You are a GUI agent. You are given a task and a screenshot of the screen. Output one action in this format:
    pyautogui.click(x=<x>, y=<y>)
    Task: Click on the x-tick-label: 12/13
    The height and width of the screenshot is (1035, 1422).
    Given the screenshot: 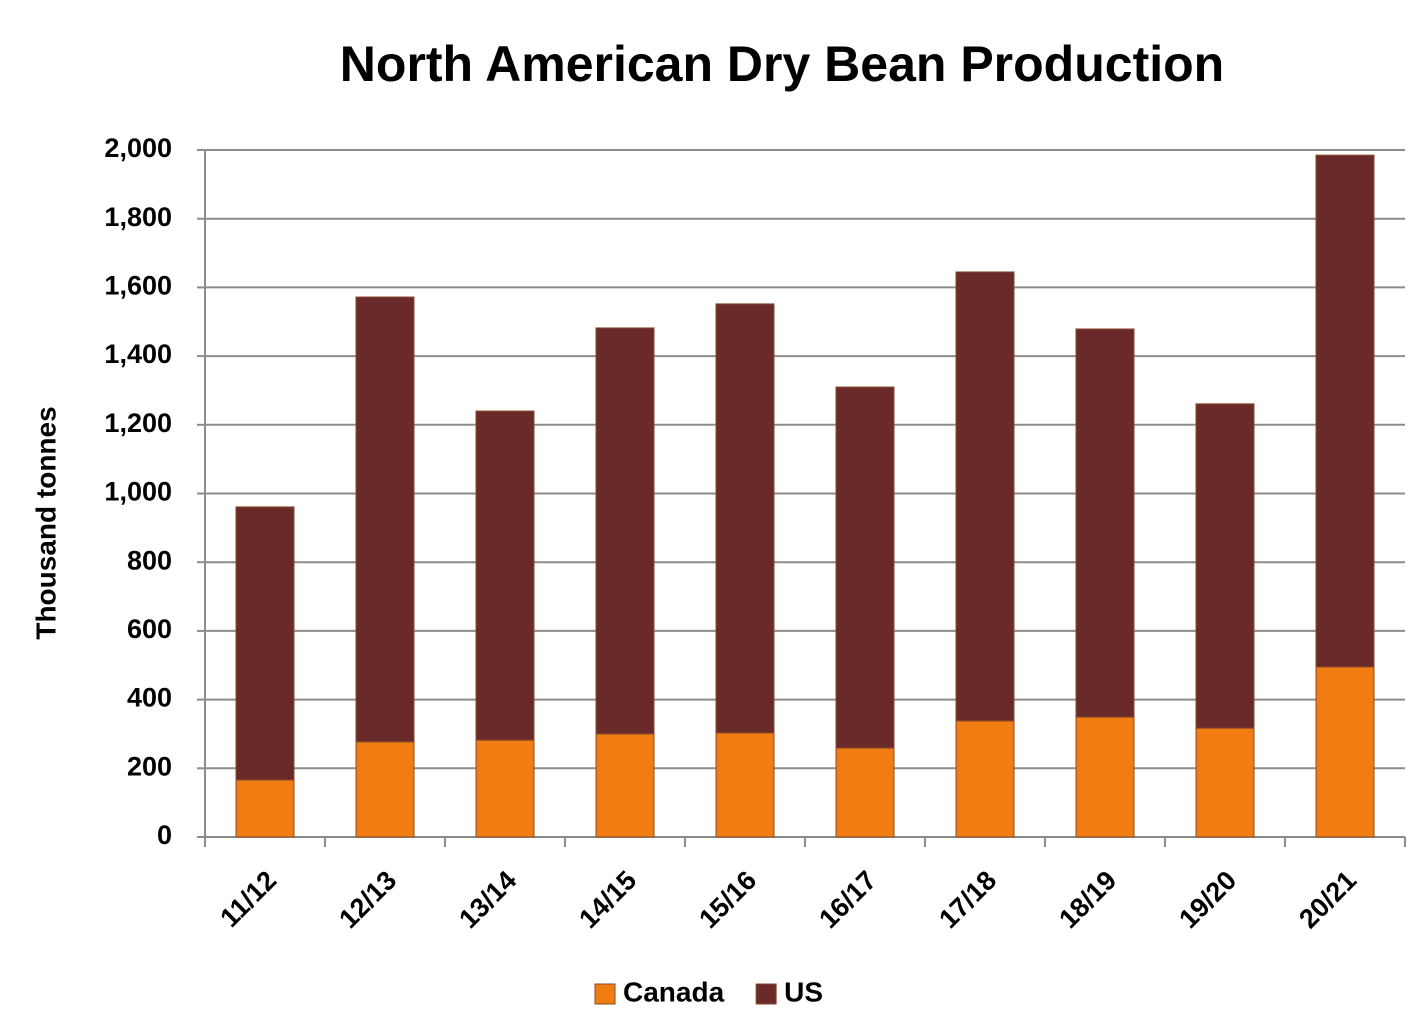 What is the action you would take?
    pyautogui.click(x=367, y=899)
    